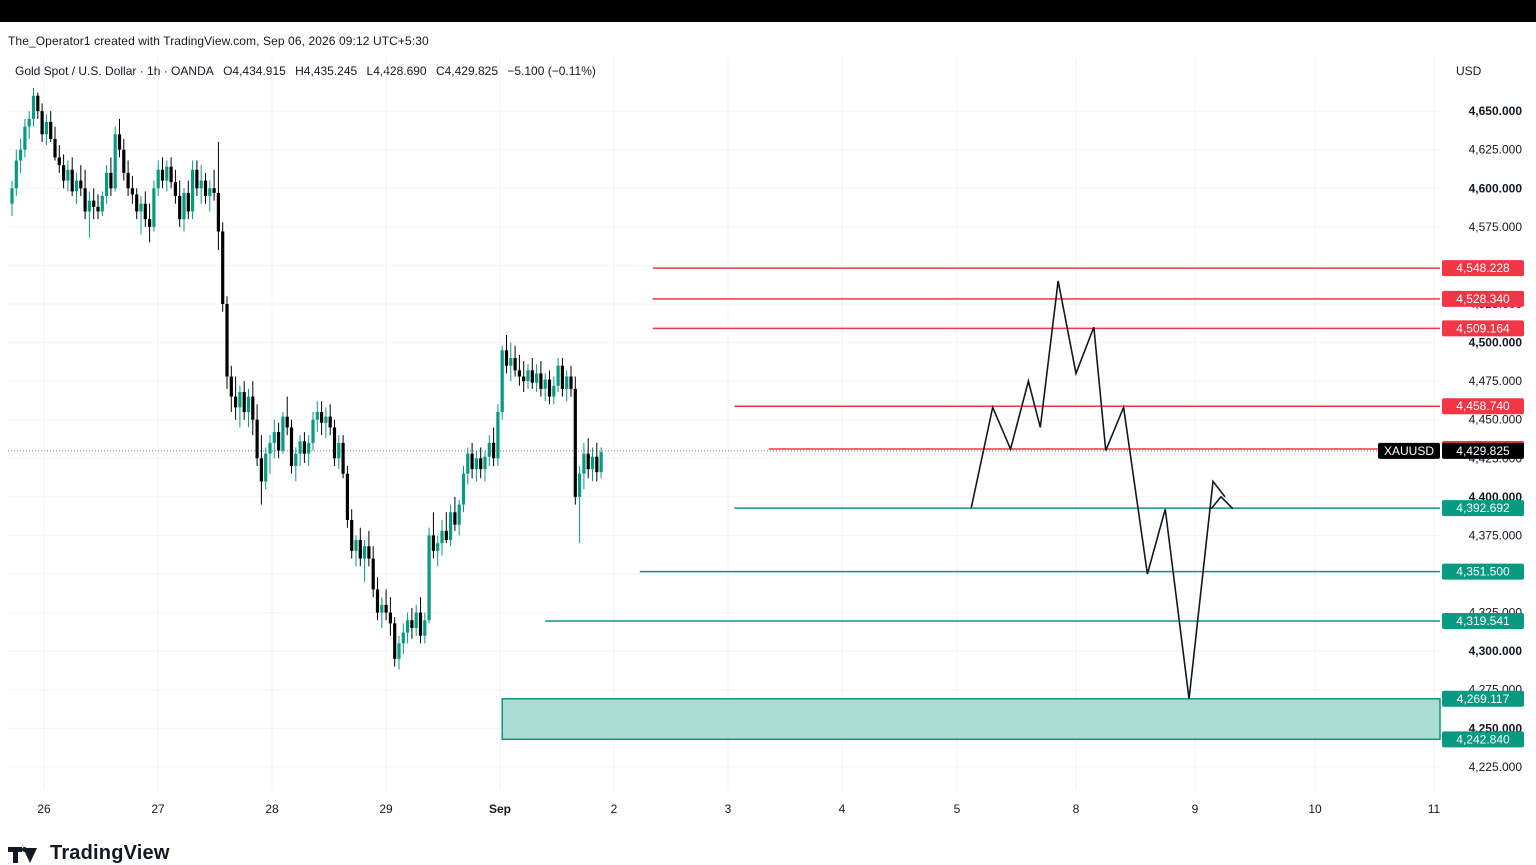 Image resolution: width=1536 pixels, height=865 pixels. What do you see at coordinates (738, 809) in the screenshot?
I see `time-axis: 26 27 28 29 Sep 2 3 4 5 8 9 10 11` at bounding box center [738, 809].